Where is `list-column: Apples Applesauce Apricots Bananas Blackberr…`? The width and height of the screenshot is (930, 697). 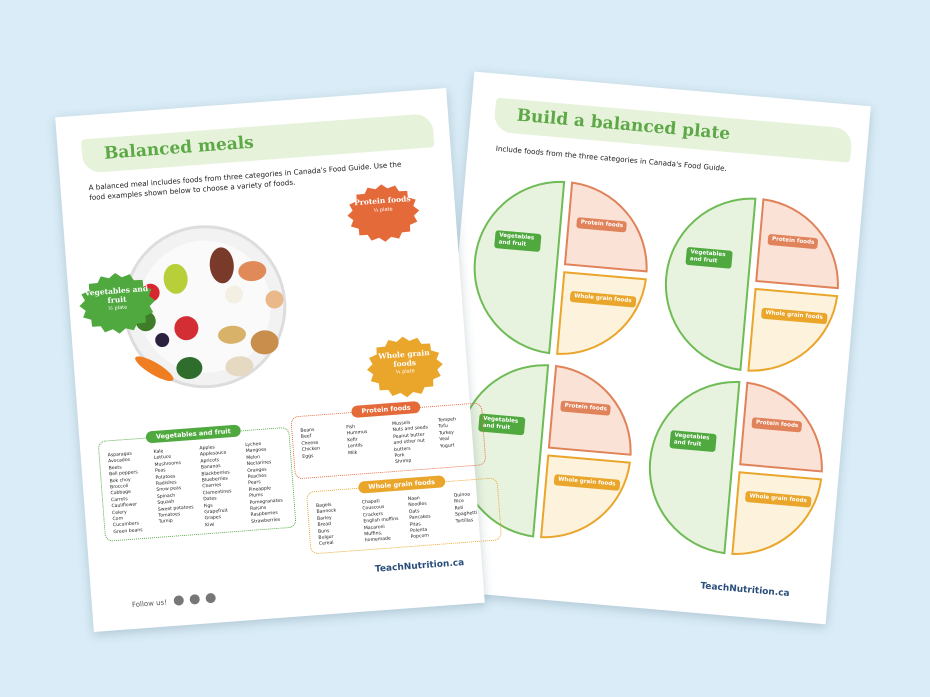 list-column: Apples Applesauce Apricots Bananas Blackberr… is located at coordinates (221, 487).